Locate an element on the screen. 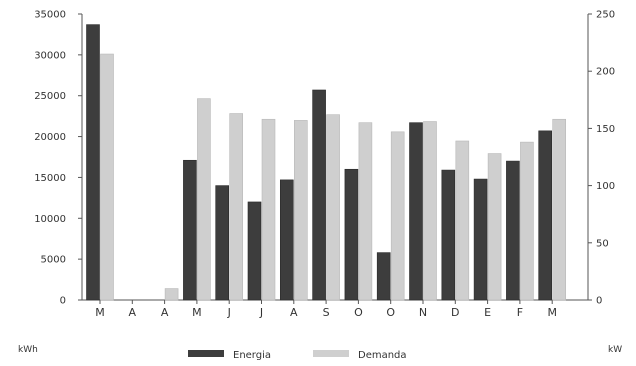  right-tick-label: 250 is located at coordinates (605, 15).